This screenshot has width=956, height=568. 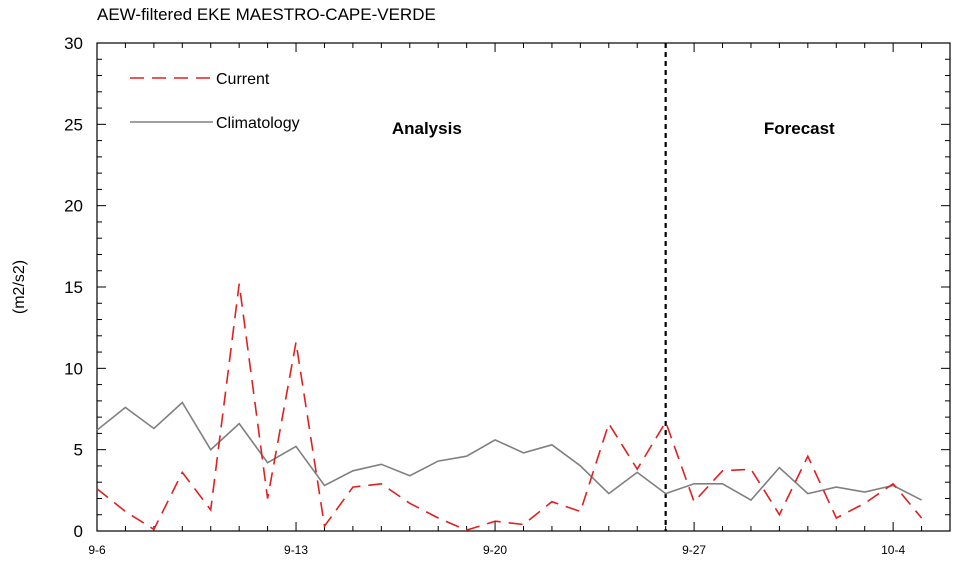 What do you see at coordinates (73, 206) in the screenshot?
I see `y-tick-label: 20` at bounding box center [73, 206].